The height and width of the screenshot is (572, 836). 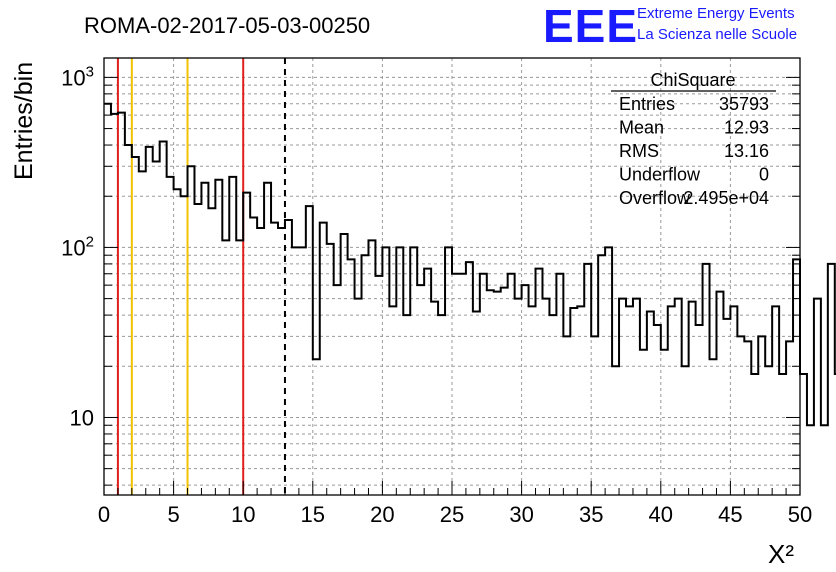 I want to click on y-tick-label: 10³, so click(x=77, y=76).